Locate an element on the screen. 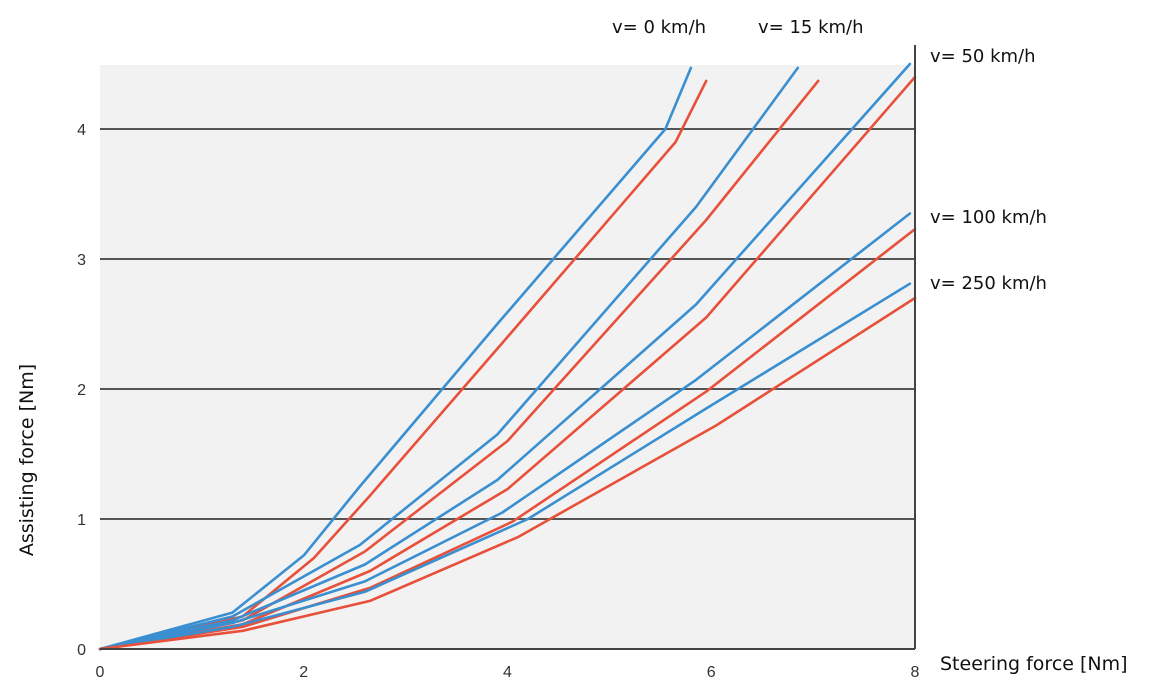  y-tick-label: 4 is located at coordinates (81, 130).